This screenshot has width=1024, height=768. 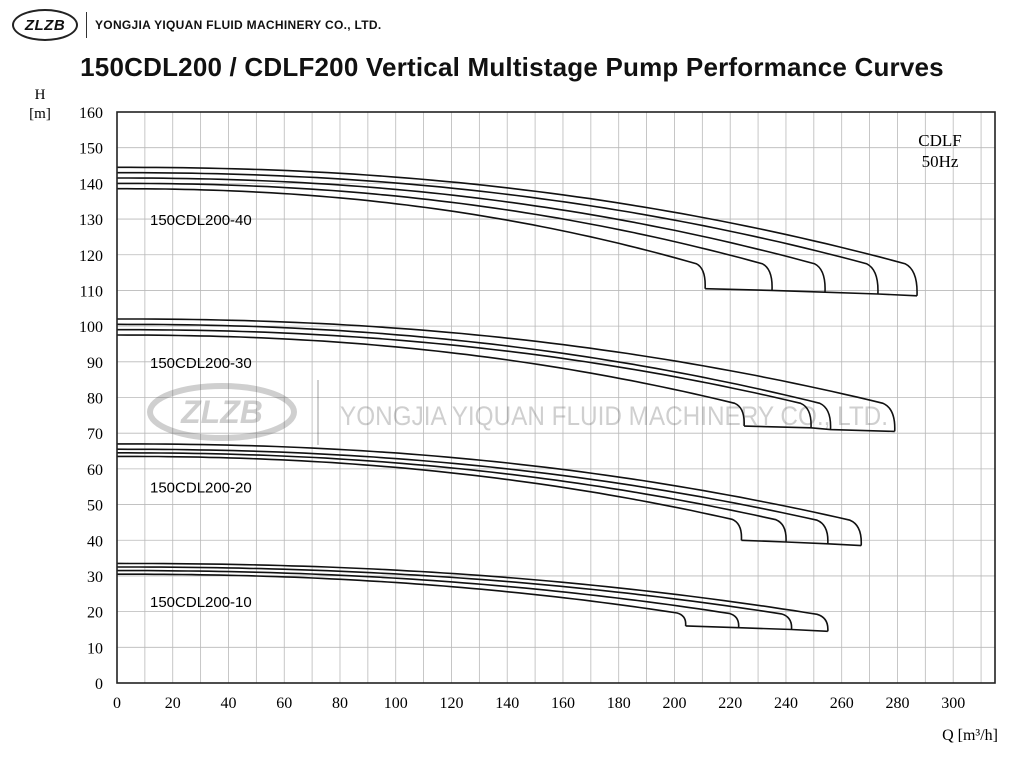 What do you see at coordinates (117, 703) in the screenshot?
I see `x-tick-label: 0` at bounding box center [117, 703].